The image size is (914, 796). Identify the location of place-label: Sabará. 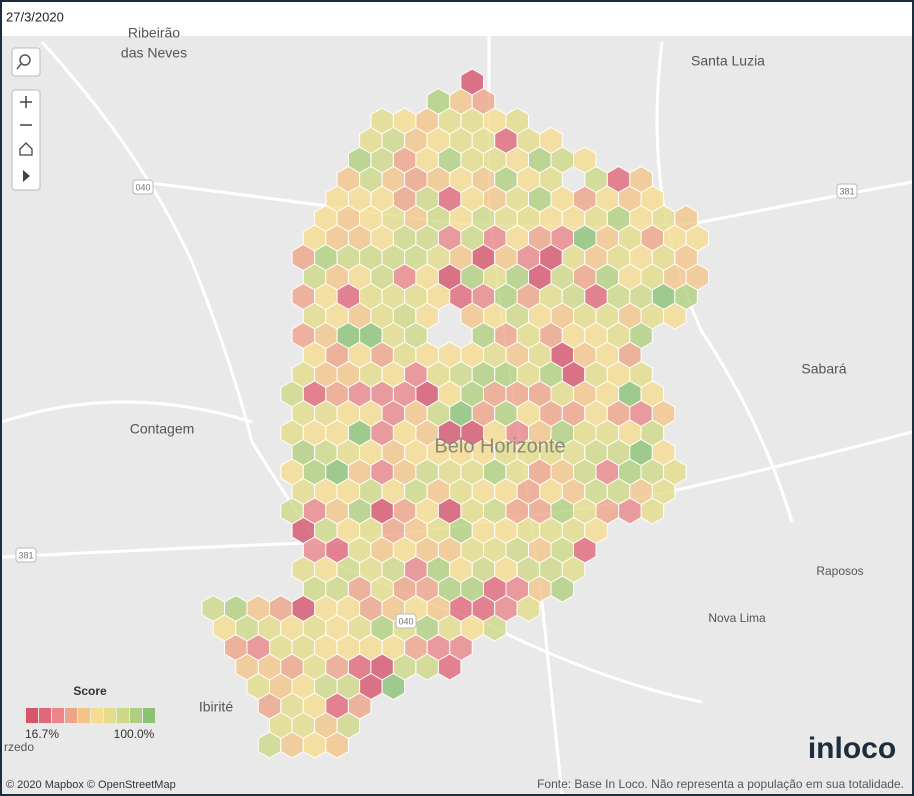
(823, 369).